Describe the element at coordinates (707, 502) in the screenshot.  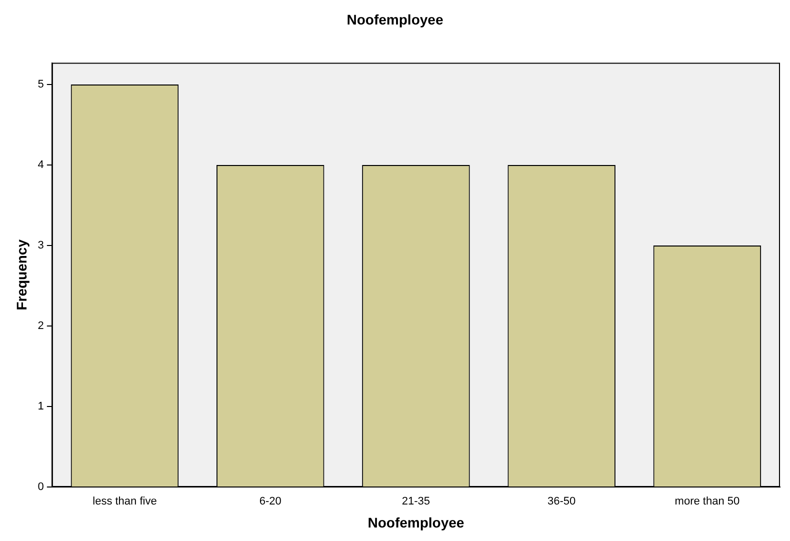
I see `x-tick-label: more than 50` at that location.